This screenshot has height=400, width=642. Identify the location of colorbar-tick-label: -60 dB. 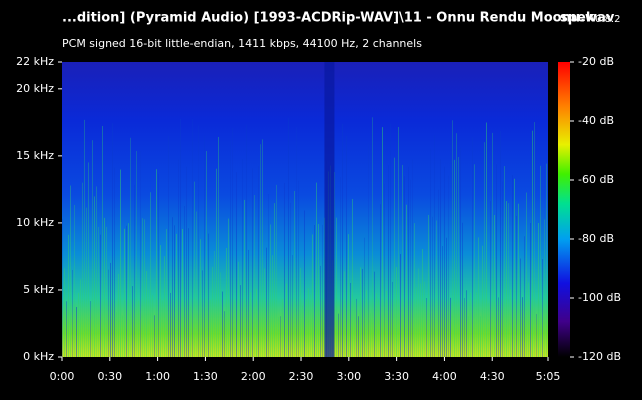
(596, 179).